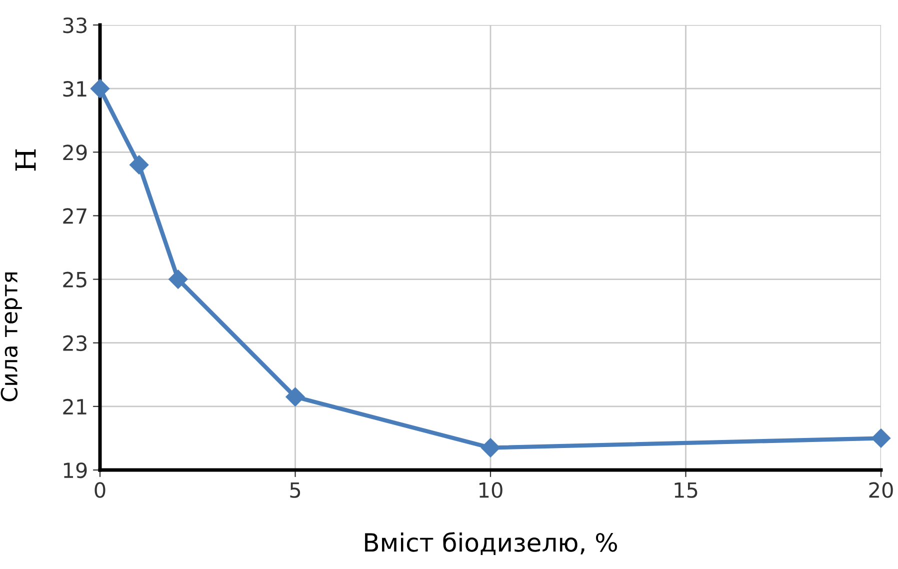  Describe the element at coordinates (491, 490) in the screenshot. I see `x-tick-label: 10` at that location.